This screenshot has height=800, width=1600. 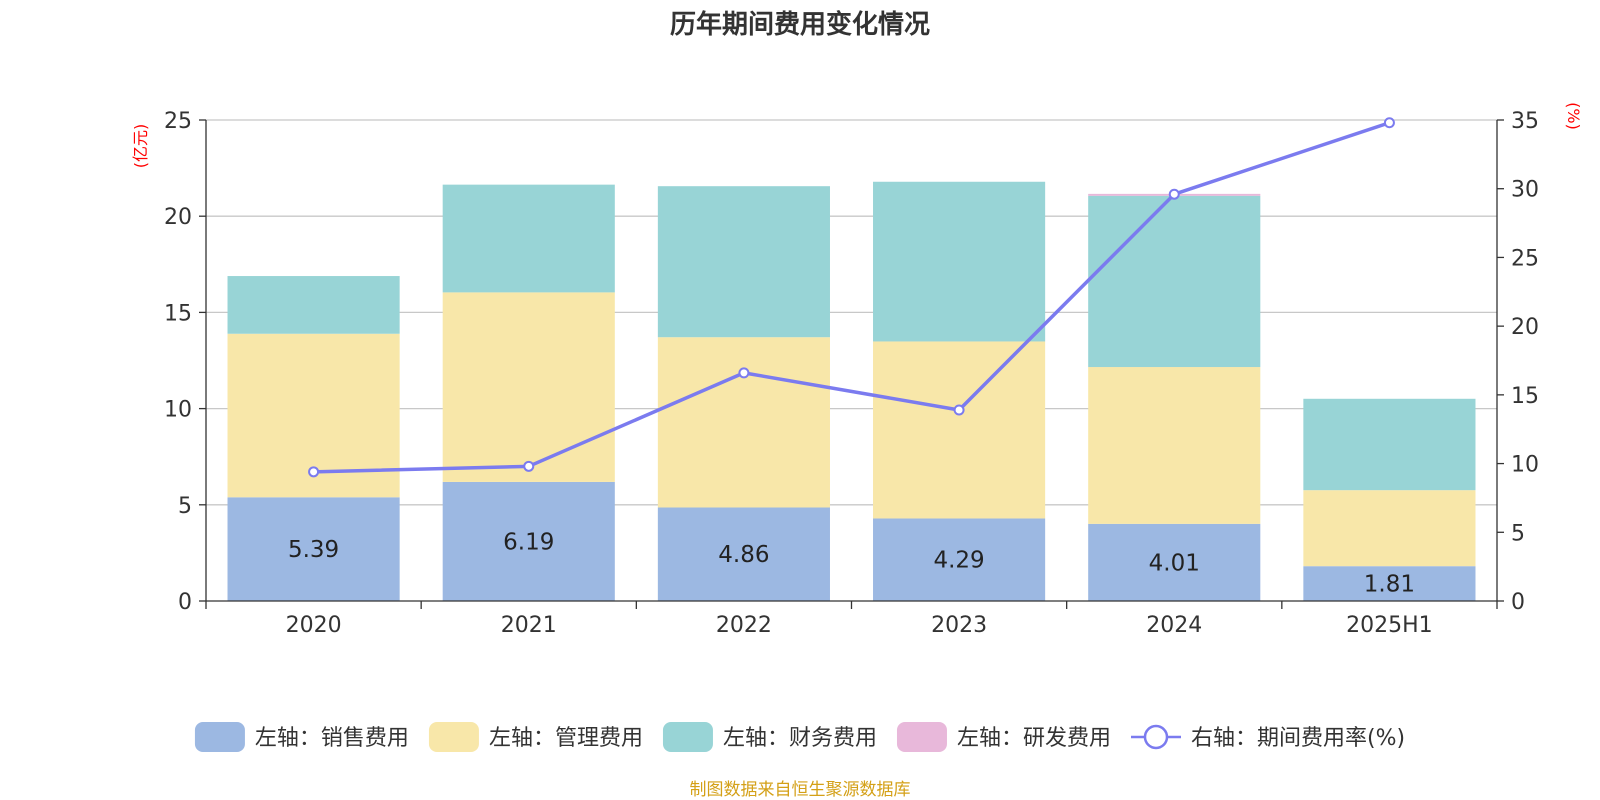 I want to click on bar-value-label: 1.81, so click(x=1389, y=585).